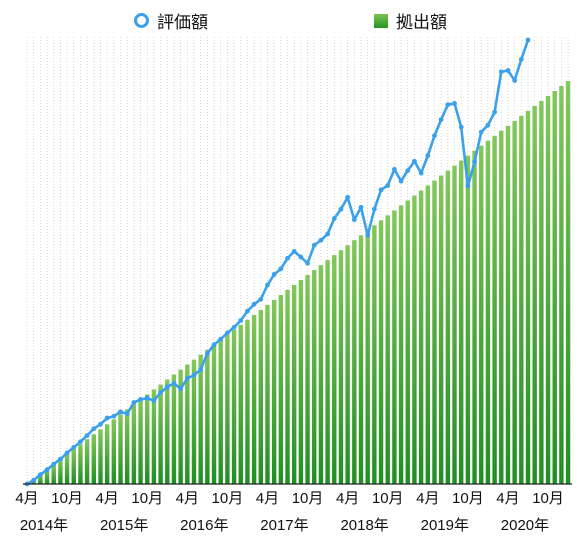  I want to click on x-tick-year: 2019年, so click(445, 525).